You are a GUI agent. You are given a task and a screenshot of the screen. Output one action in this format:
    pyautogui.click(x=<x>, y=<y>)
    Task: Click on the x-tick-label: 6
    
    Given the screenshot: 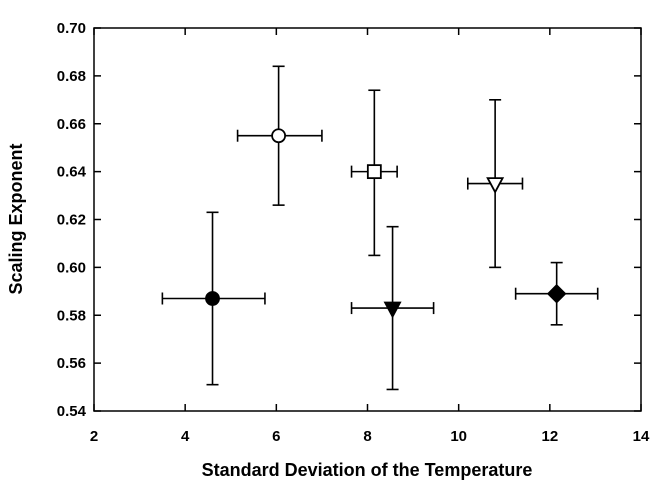 What is the action you would take?
    pyautogui.click(x=276, y=436)
    